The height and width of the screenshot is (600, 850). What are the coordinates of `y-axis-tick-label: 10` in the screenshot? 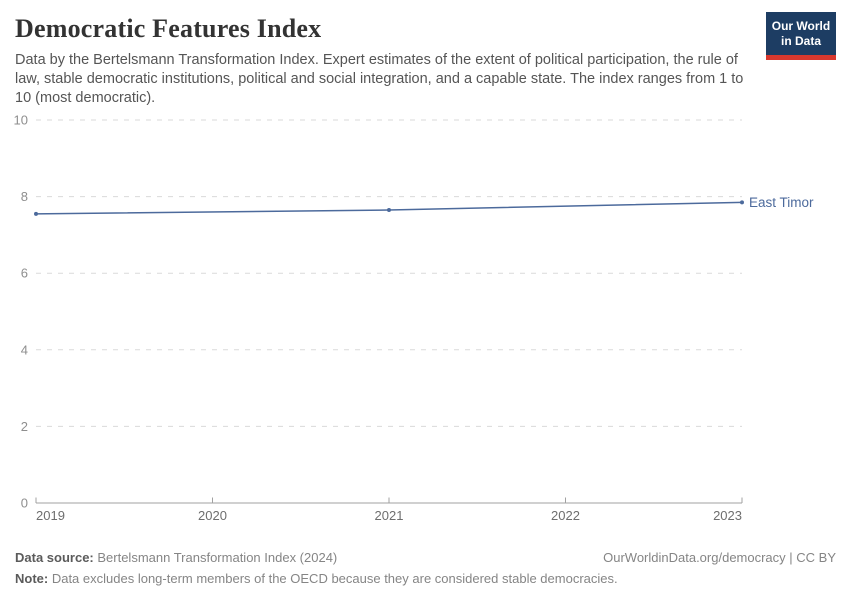 It's located at (21, 120).